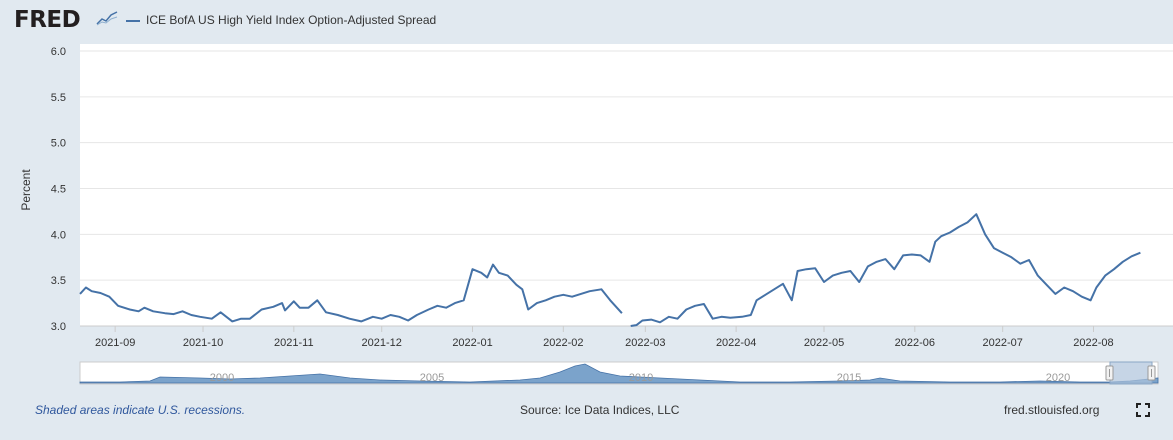 The width and height of the screenshot is (1173, 440). Describe the element at coordinates (58, 235) in the screenshot. I see `y-tick-label: 4.0` at that location.